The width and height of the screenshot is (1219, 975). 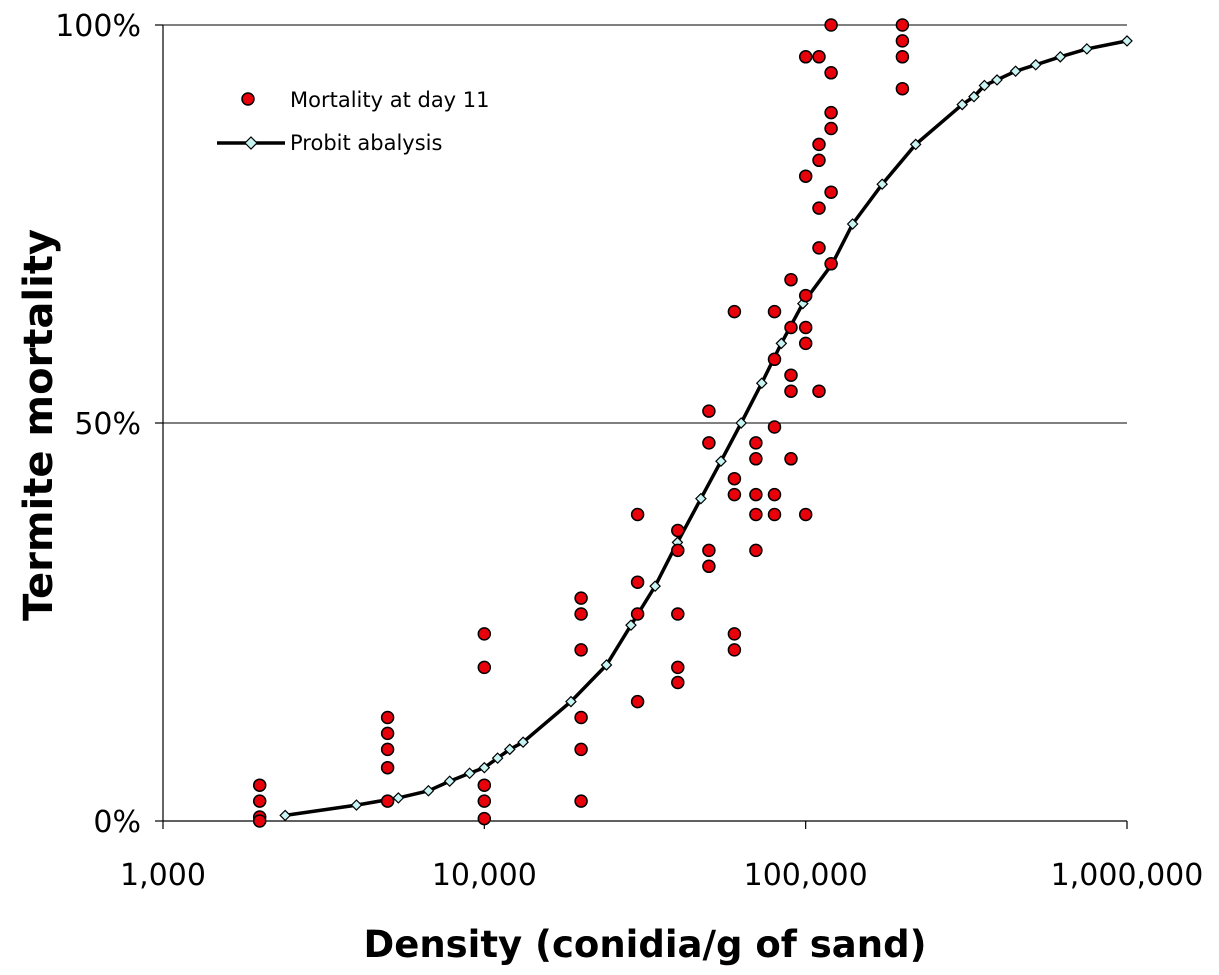 I want to click on x-tick-label-2: 100,000, so click(x=806, y=875).